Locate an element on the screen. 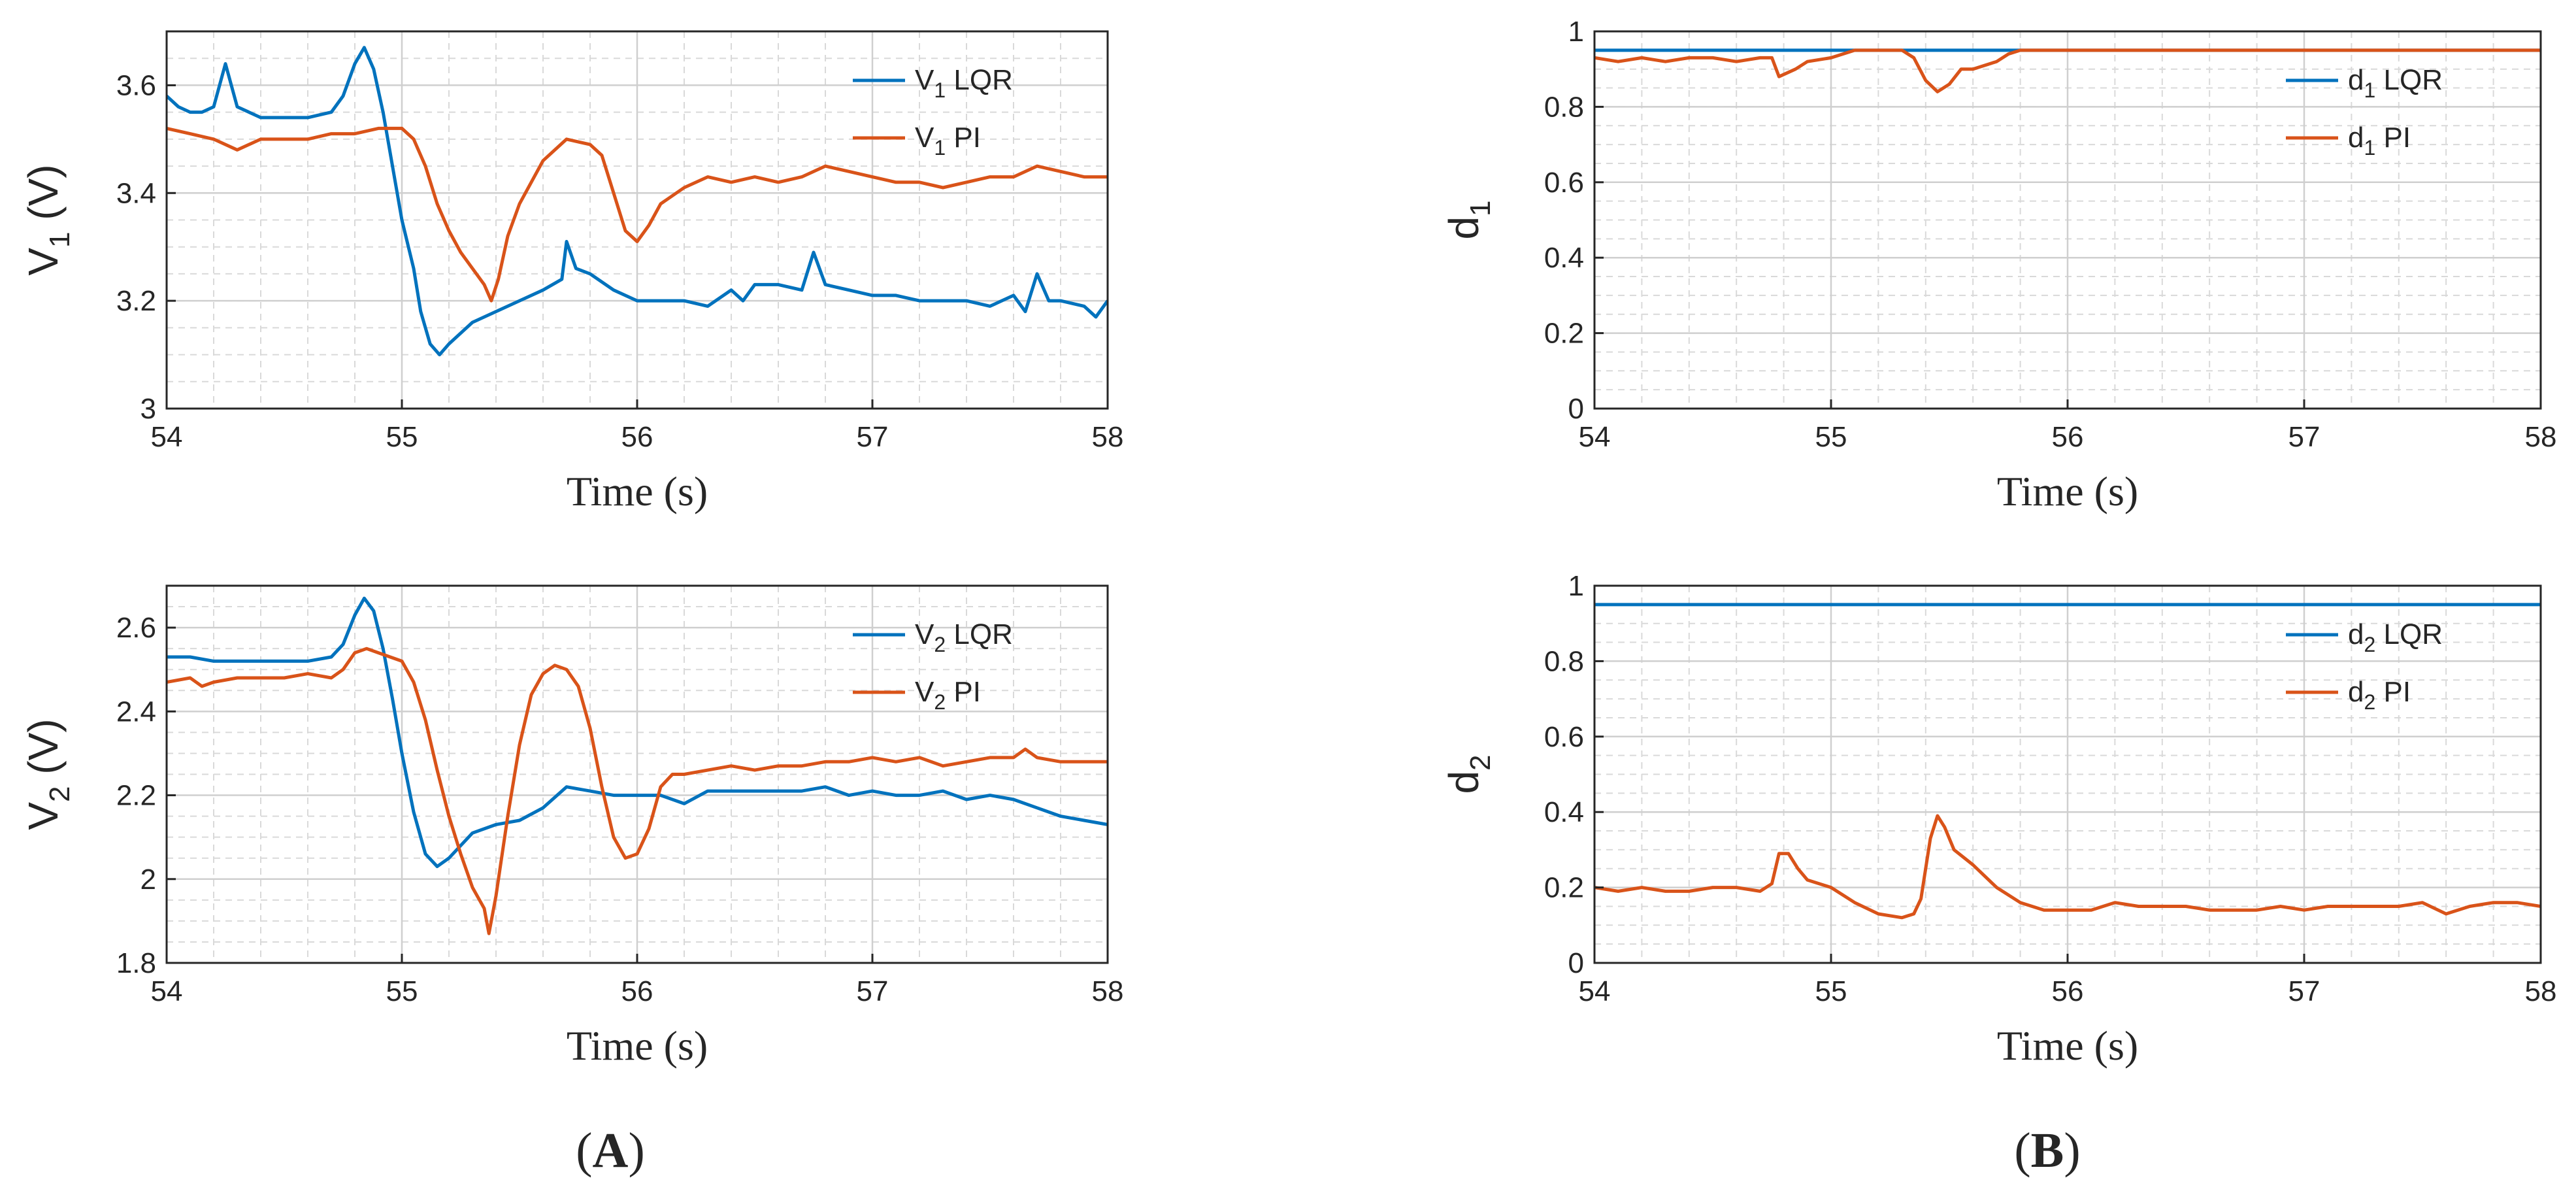  legend-label-lqr: d1 LQR is located at coordinates (2395, 83).